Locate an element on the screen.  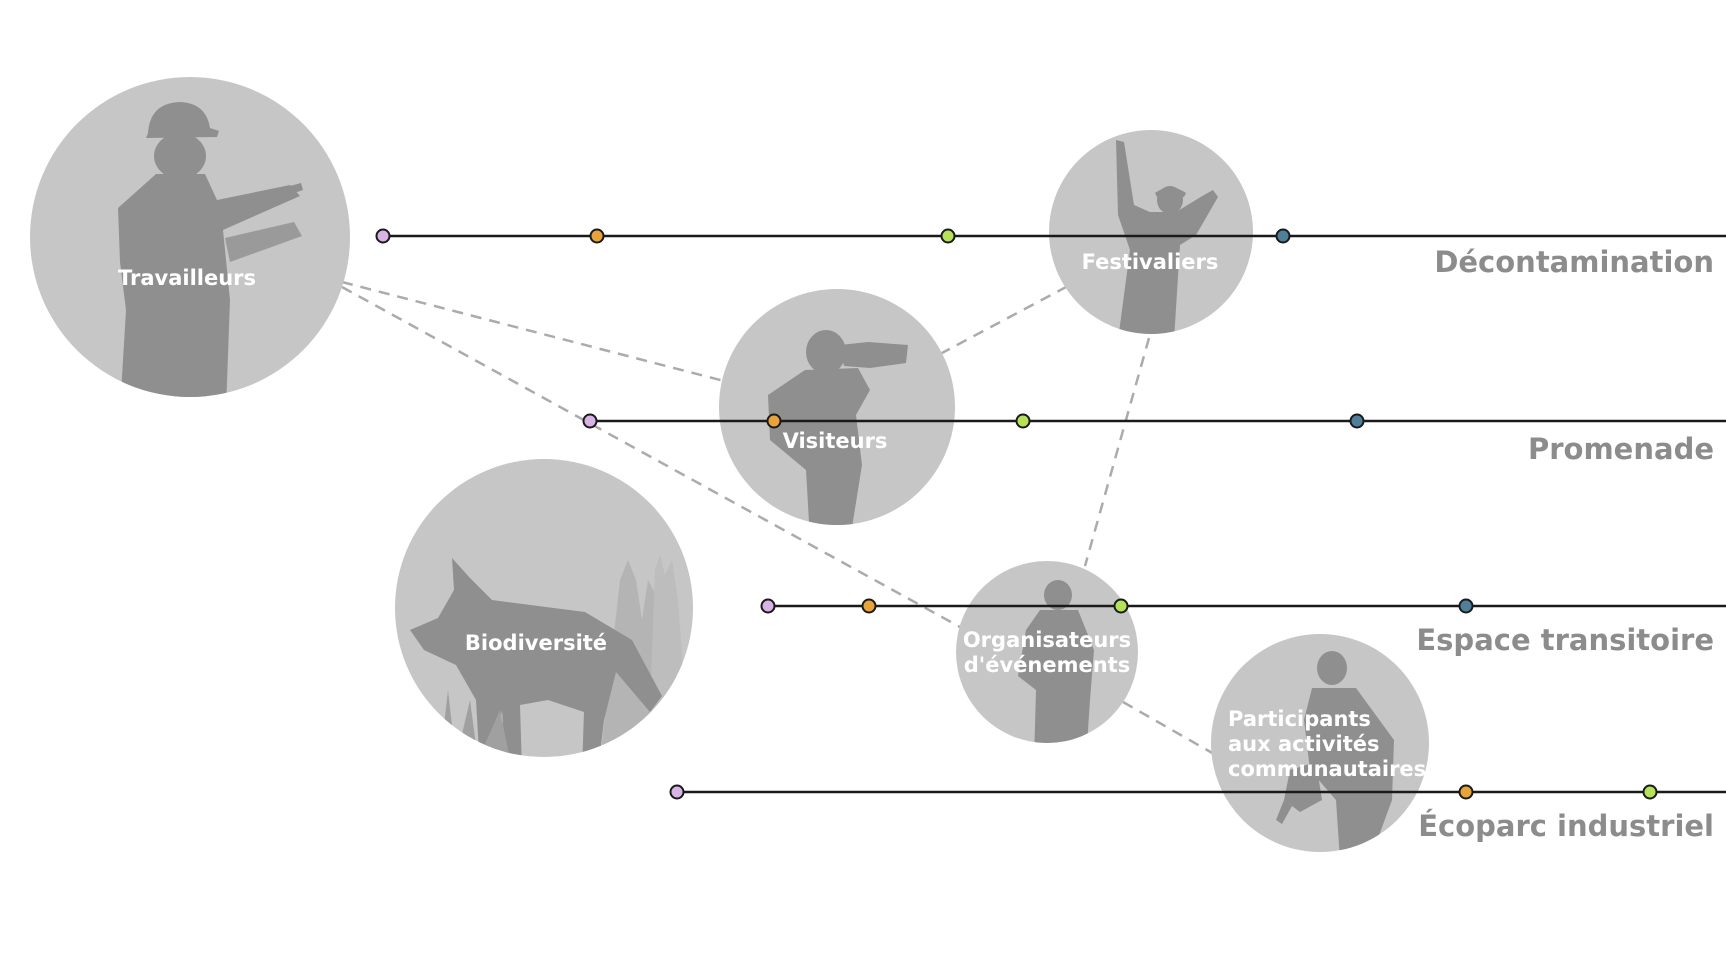
circle-biodiversite: Biodiversité is located at coordinates (544, 608).